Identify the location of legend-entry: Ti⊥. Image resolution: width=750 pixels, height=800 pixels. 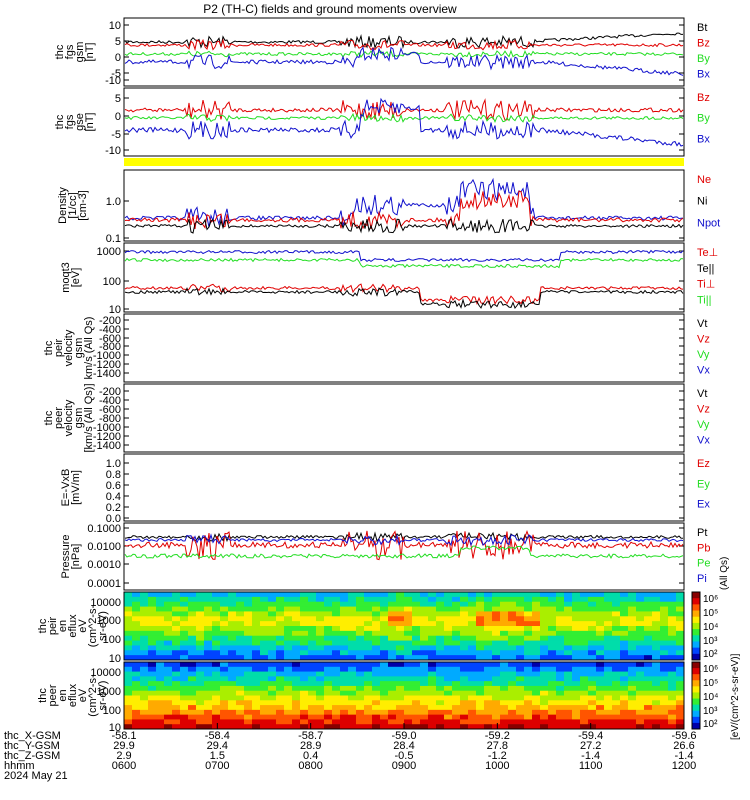
(706, 285).